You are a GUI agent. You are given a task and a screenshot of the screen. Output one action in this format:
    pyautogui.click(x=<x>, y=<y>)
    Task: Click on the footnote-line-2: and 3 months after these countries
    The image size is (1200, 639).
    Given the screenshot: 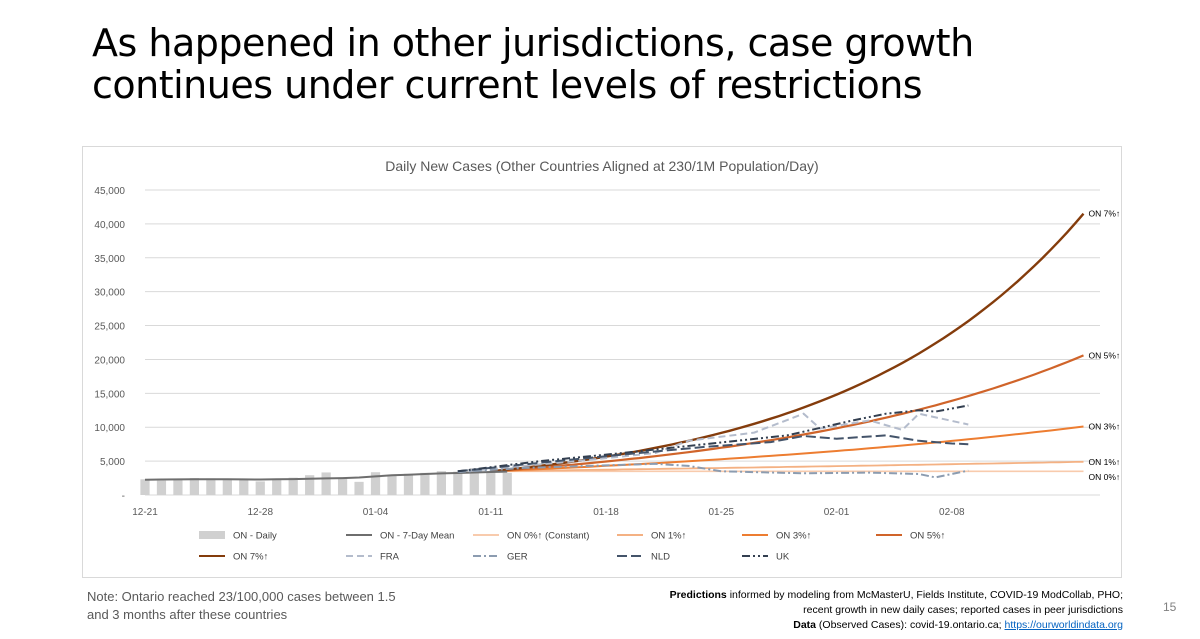 What is the action you would take?
    pyautogui.click(x=187, y=614)
    